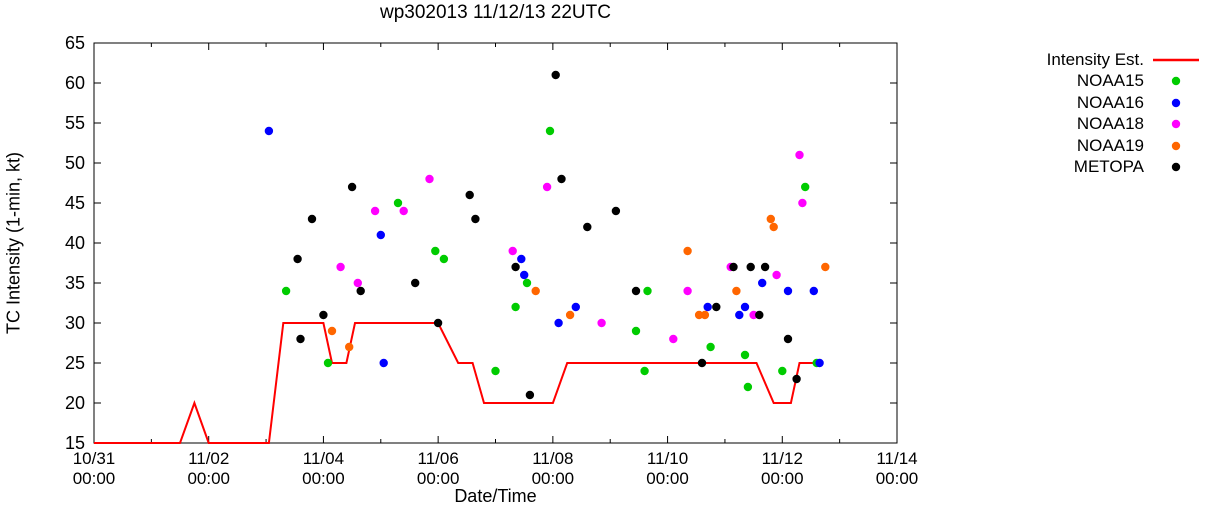 This screenshot has height=517, width=1211. Describe the element at coordinates (208, 458) in the screenshot. I see `x-tick-label-date: 11/02` at that location.